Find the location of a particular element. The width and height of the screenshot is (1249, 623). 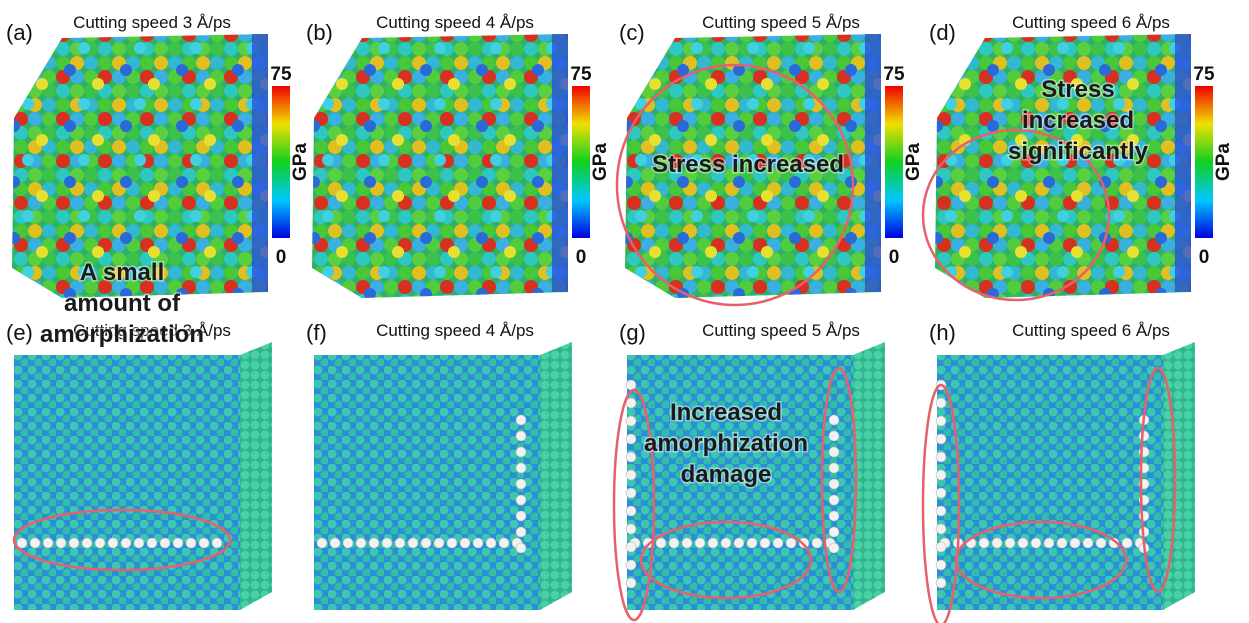

annotation: amount of is located at coordinates (122, 303).